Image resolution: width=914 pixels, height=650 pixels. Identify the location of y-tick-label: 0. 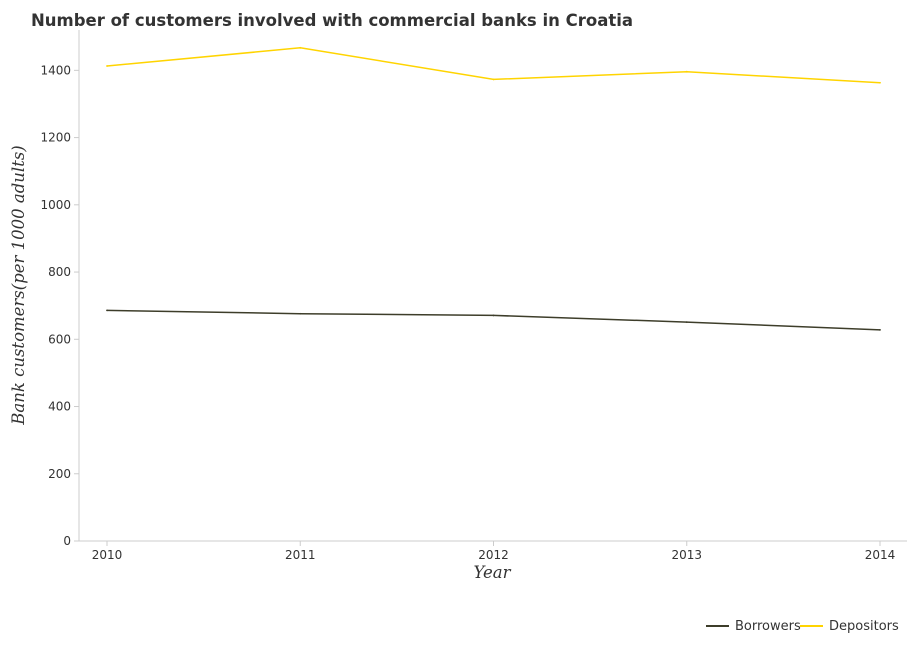
(67, 541).